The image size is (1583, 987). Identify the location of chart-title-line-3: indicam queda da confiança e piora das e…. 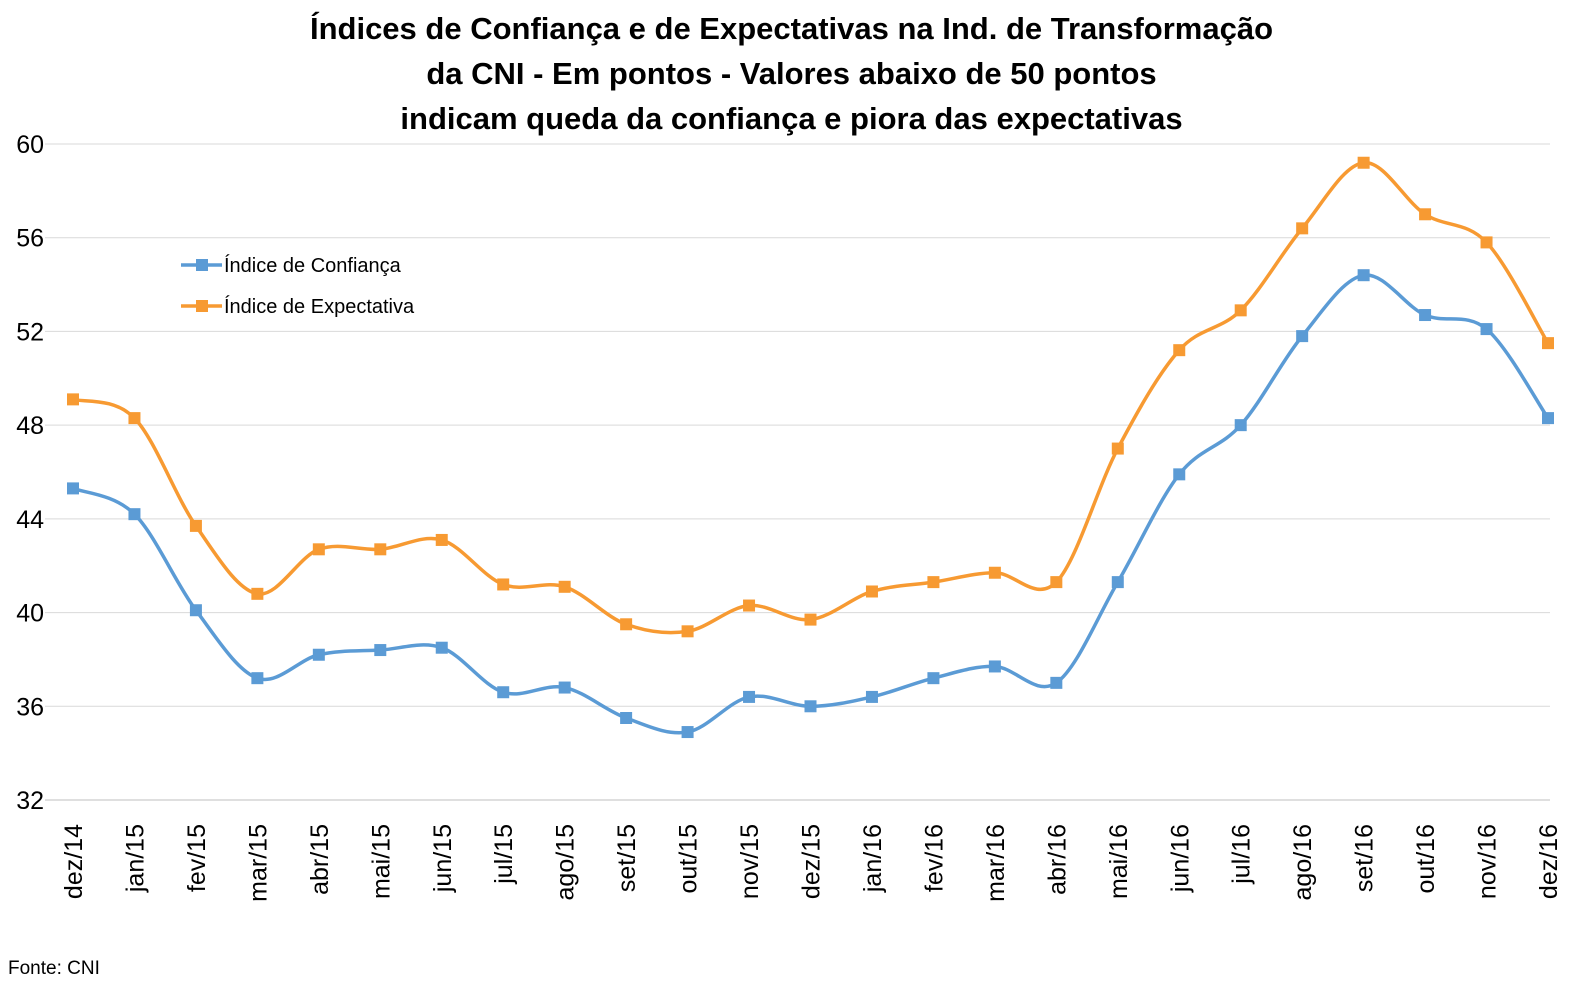
(791, 118).